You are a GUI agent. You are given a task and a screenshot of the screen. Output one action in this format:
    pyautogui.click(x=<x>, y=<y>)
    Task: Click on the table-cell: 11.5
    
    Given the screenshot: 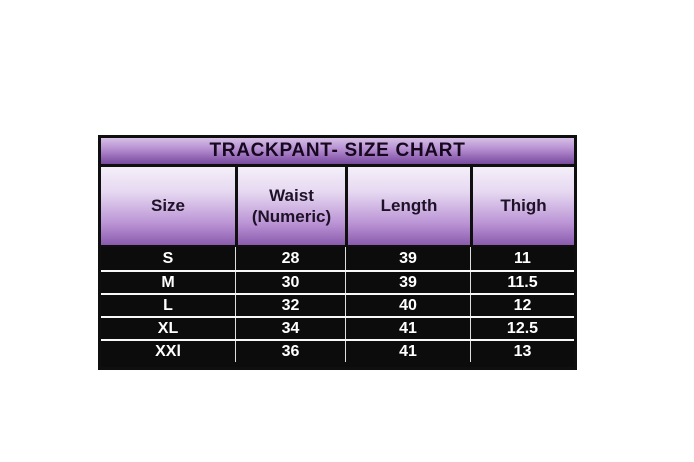 What is the action you would take?
    pyautogui.click(x=522, y=282)
    